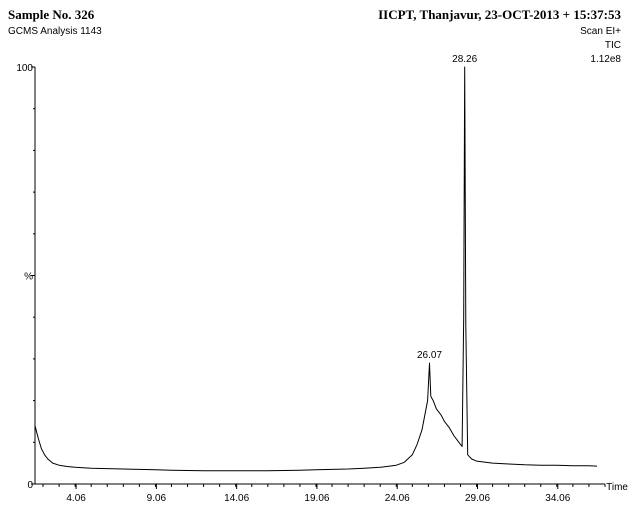  Describe the element at coordinates (76, 498) in the screenshot. I see `x-tick-label: 4.06` at that location.